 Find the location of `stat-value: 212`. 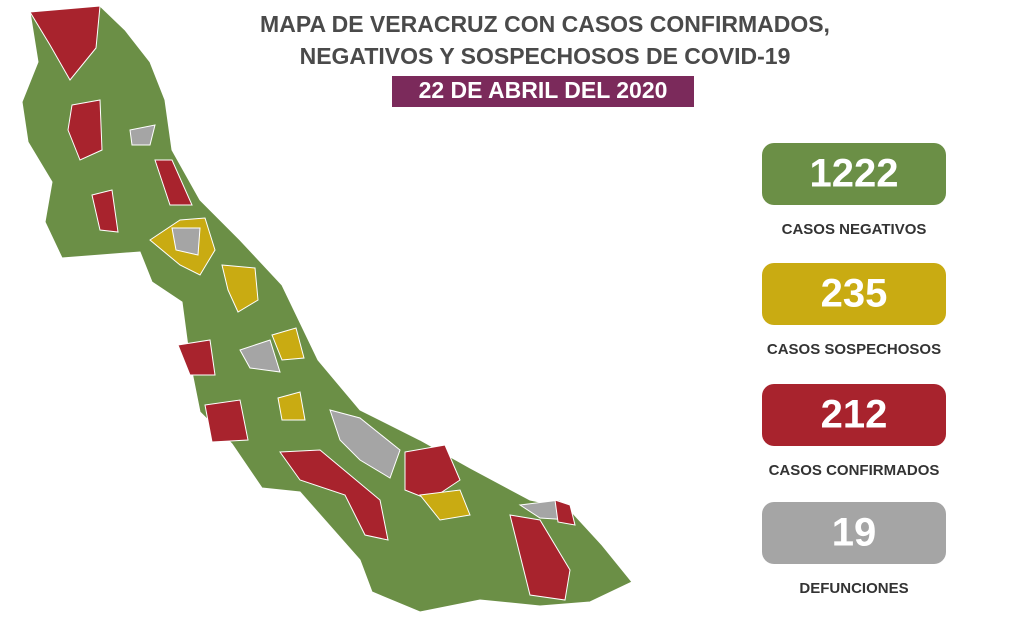

stat-value: 212 is located at coordinates (854, 415).